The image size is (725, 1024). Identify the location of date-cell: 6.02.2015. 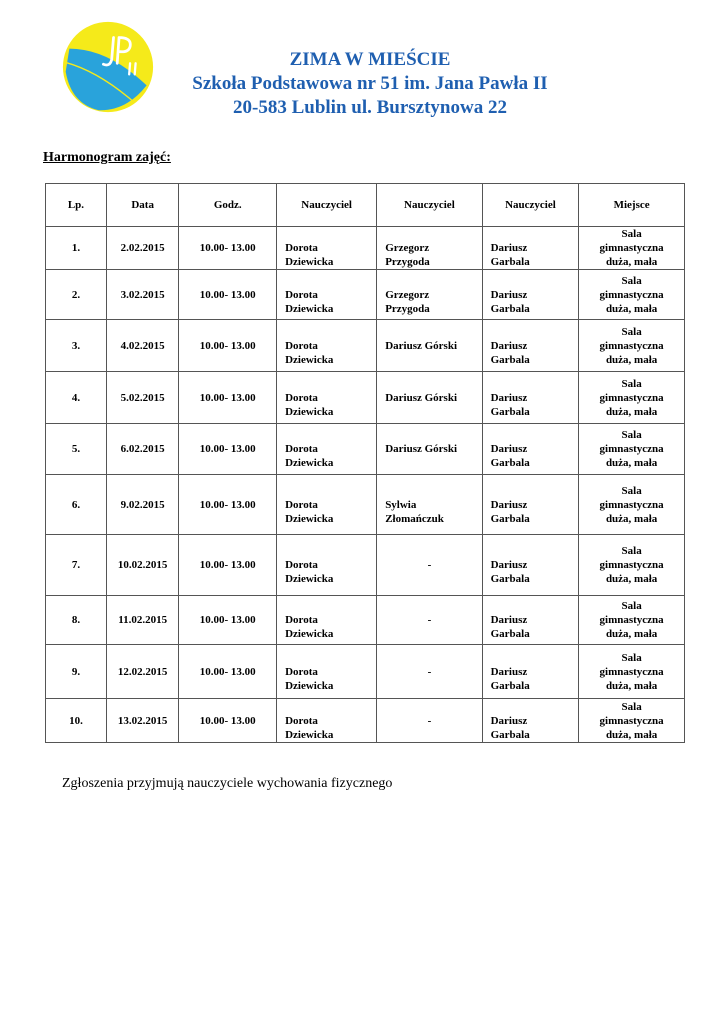
(142, 449).